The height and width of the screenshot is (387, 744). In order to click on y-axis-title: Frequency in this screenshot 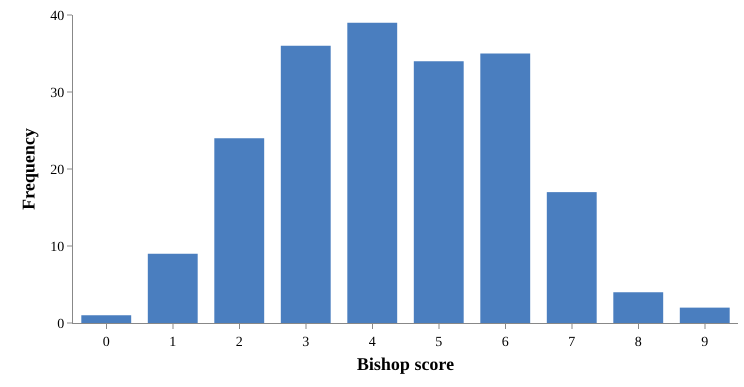, I will do `click(28, 169)`.